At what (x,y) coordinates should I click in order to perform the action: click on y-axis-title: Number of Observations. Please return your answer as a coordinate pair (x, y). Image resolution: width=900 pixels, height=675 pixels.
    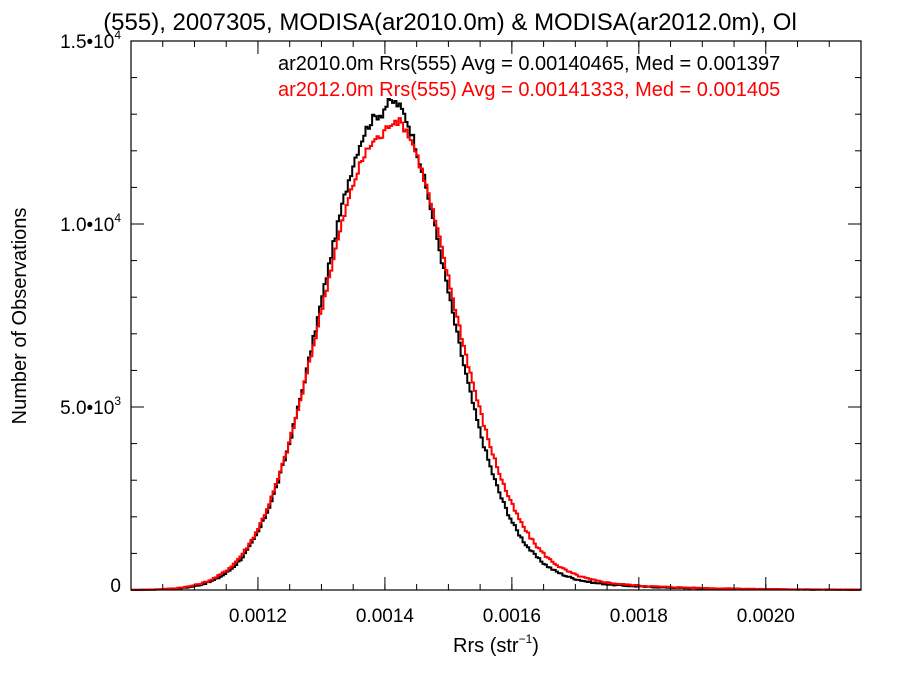
    Looking at the image, I should click on (20, 316).